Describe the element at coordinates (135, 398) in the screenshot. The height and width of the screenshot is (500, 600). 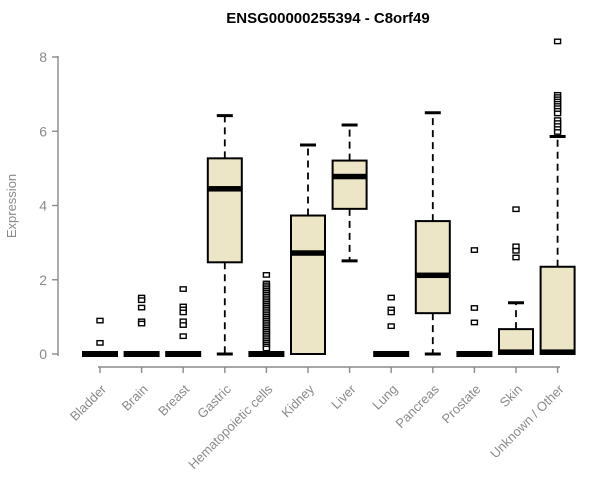
I see `x-tick-label: Brain` at that location.